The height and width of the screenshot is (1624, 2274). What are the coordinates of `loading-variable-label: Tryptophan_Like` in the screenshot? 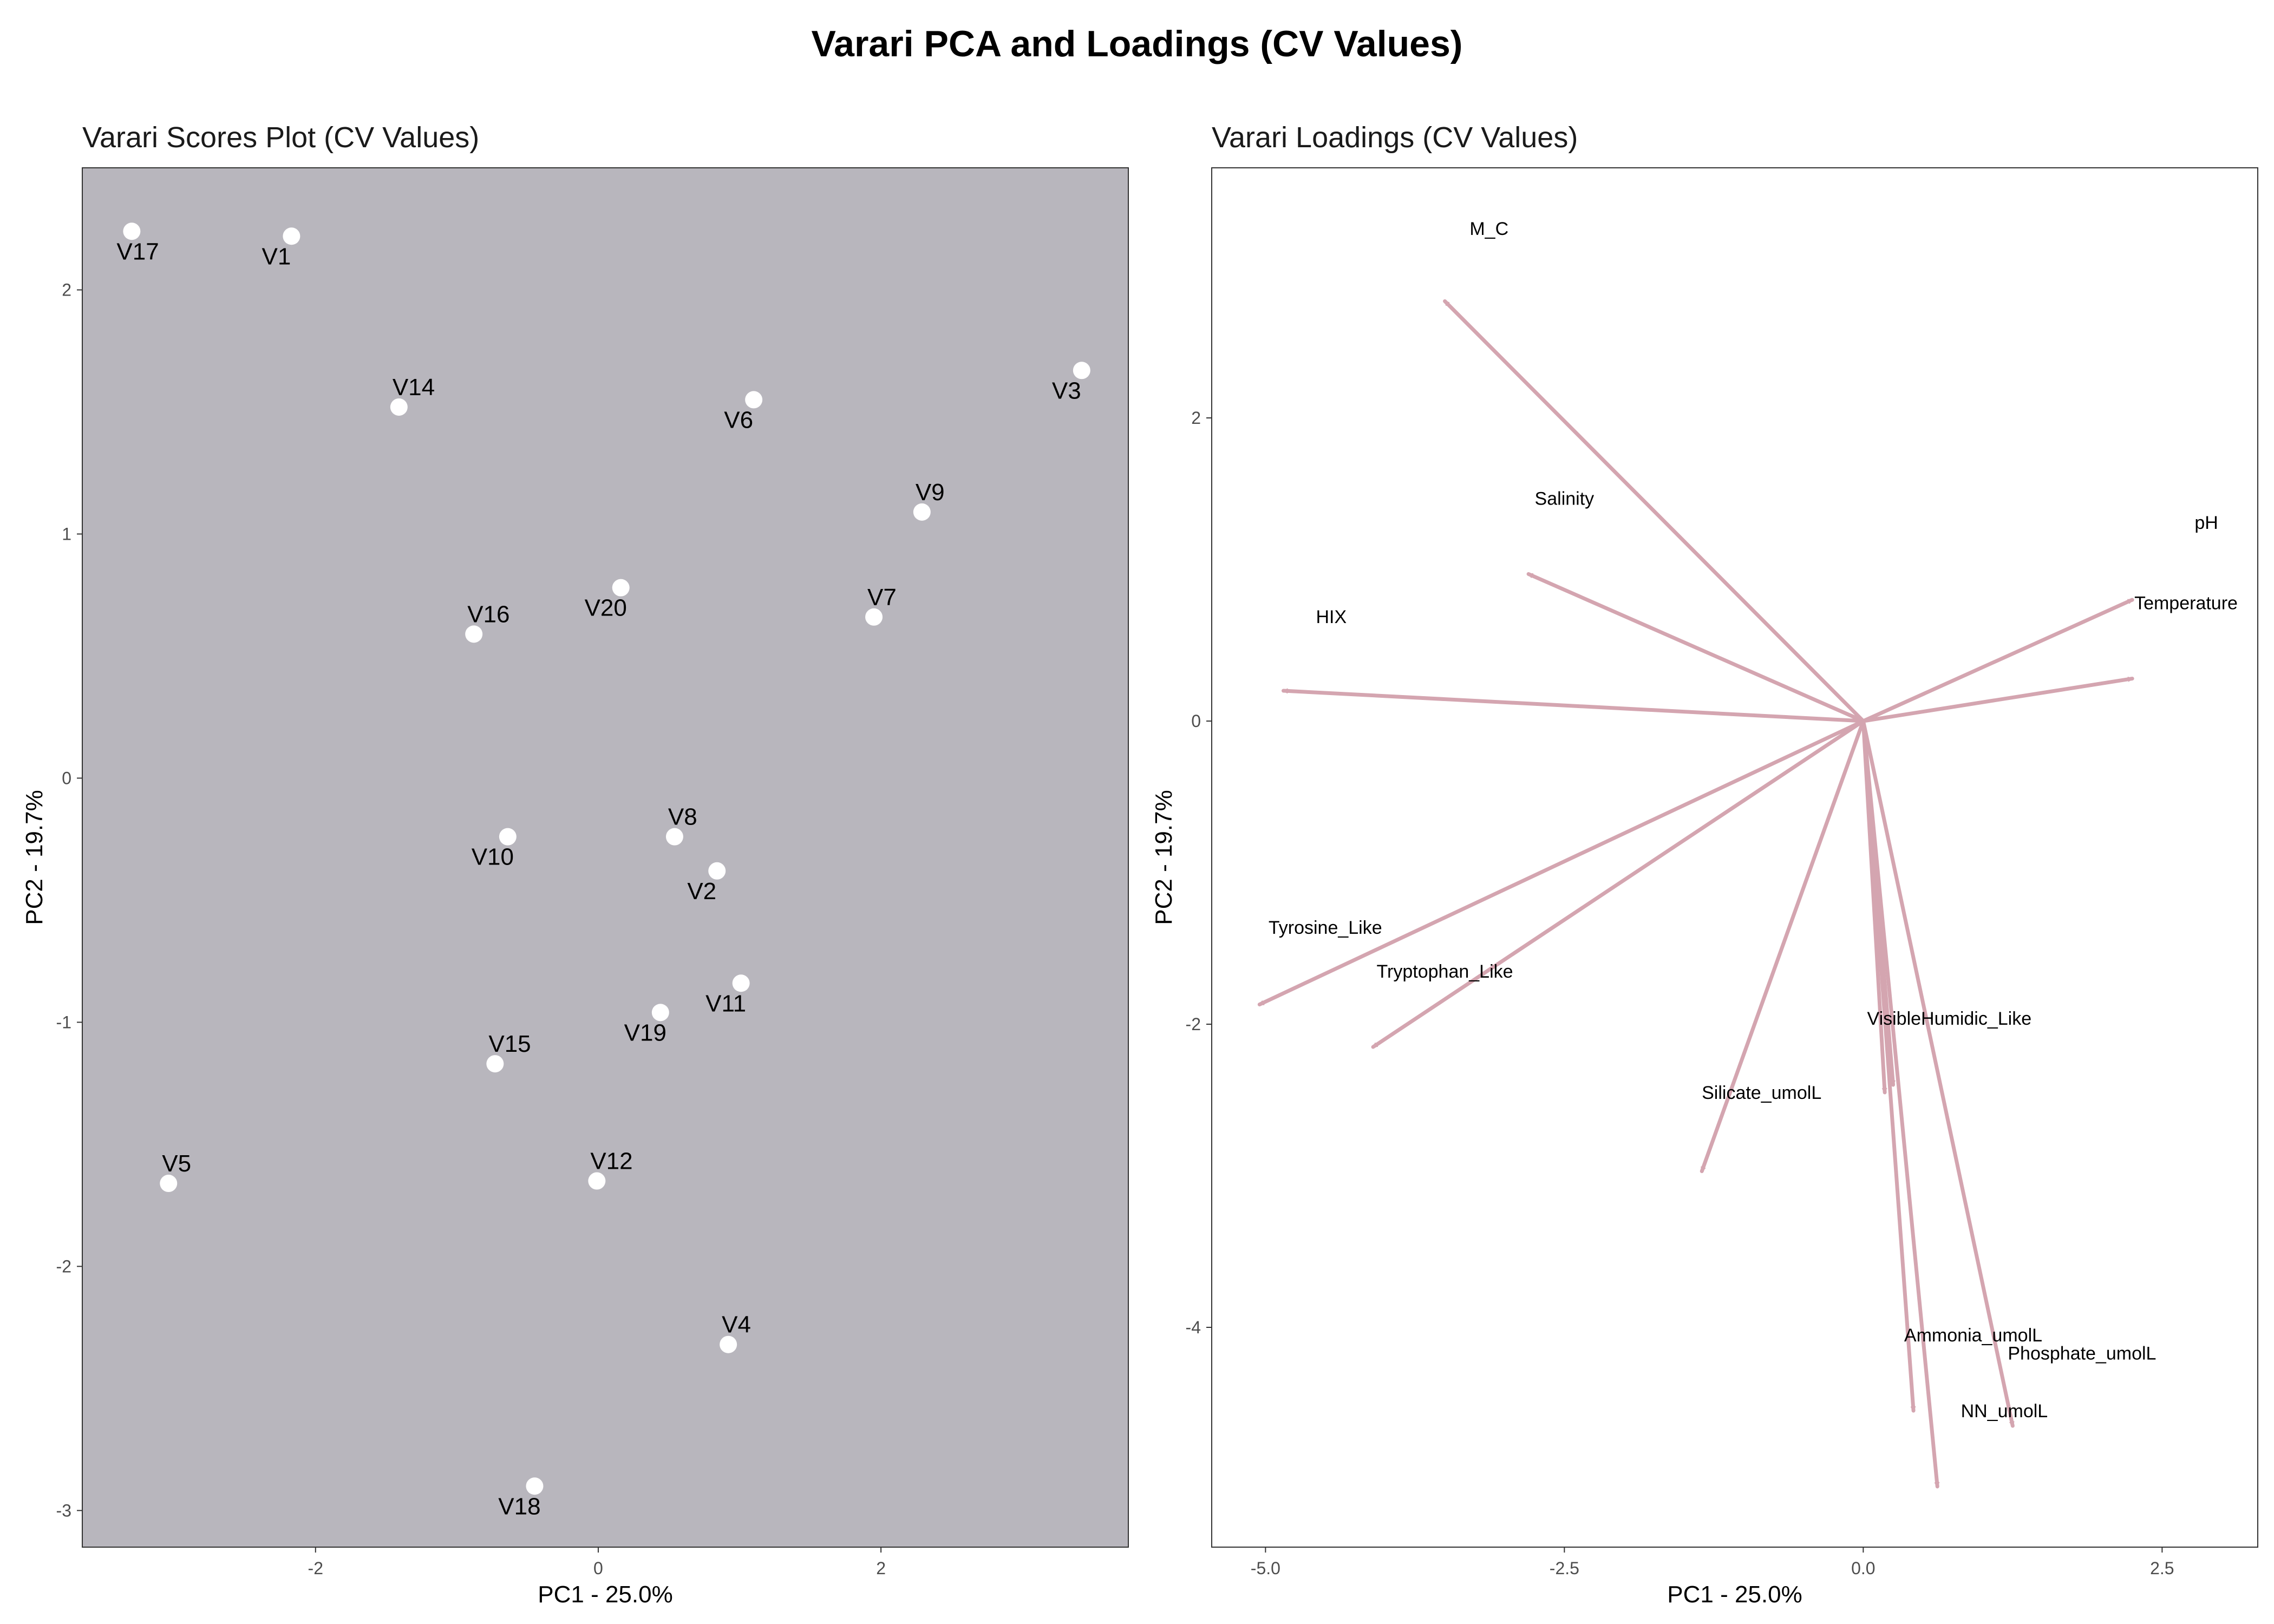 It's located at (1445, 971).